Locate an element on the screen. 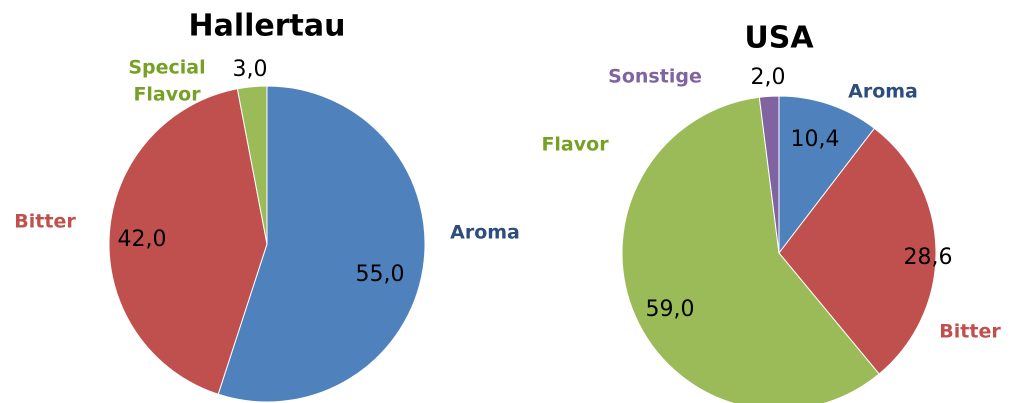 This screenshot has height=403, width=1022. chart-title: USA is located at coordinates (779, 38).